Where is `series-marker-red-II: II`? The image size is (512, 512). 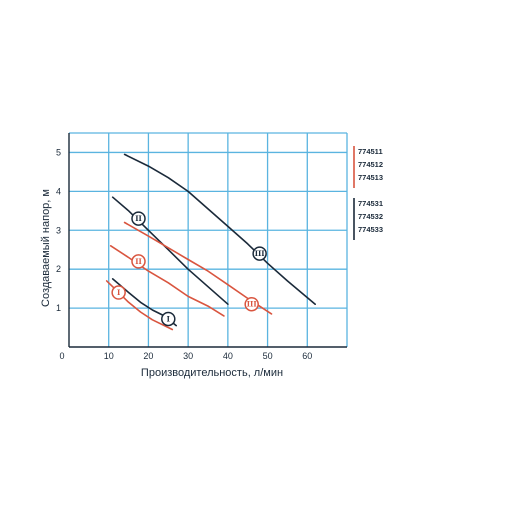
series-marker-red-II: II is located at coordinates (138, 261).